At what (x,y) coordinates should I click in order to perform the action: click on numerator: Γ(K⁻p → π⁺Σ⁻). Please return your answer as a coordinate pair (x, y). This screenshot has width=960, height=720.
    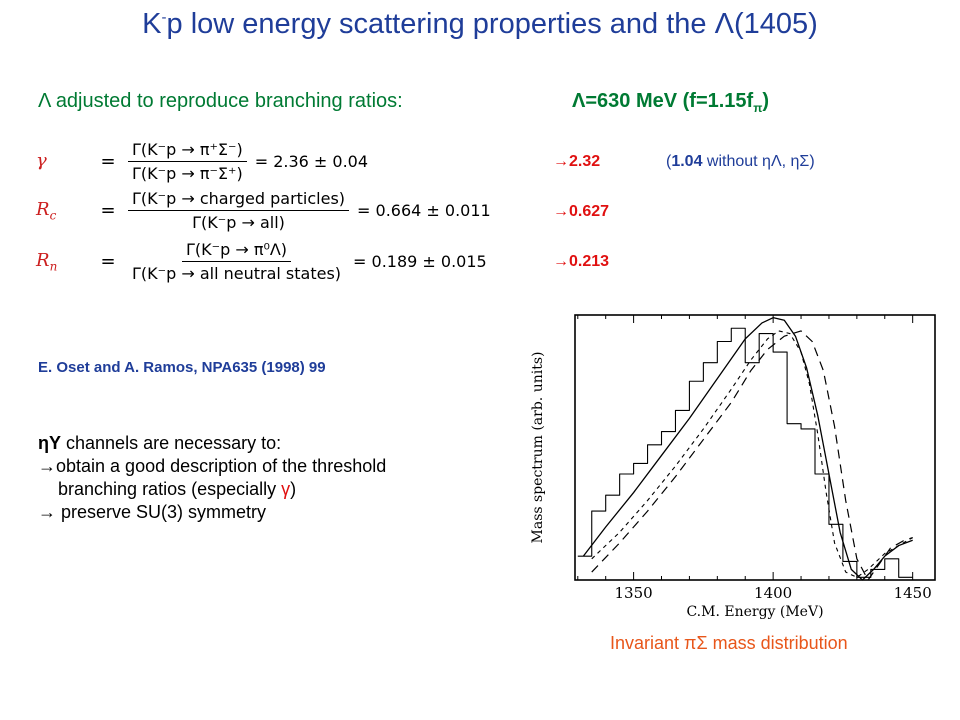
    Looking at the image, I should click on (187, 151).